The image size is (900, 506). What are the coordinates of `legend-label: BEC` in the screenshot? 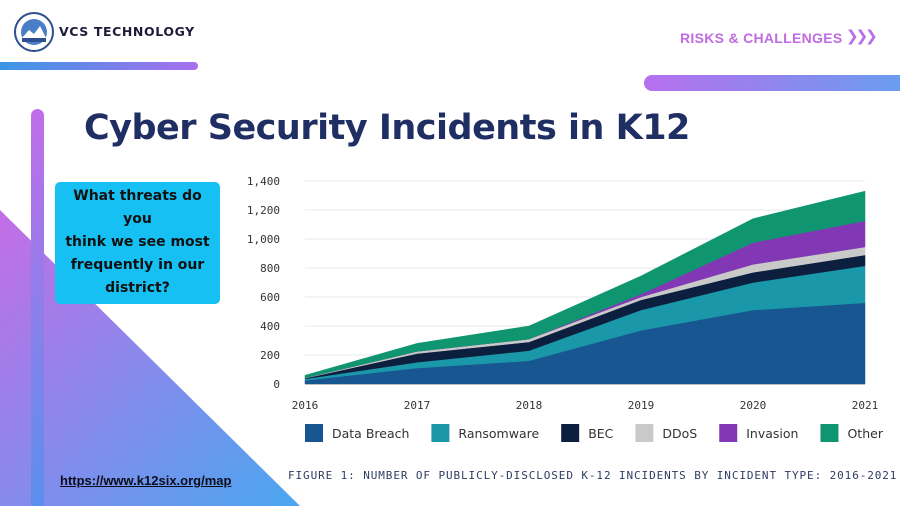 It's located at (600, 433).